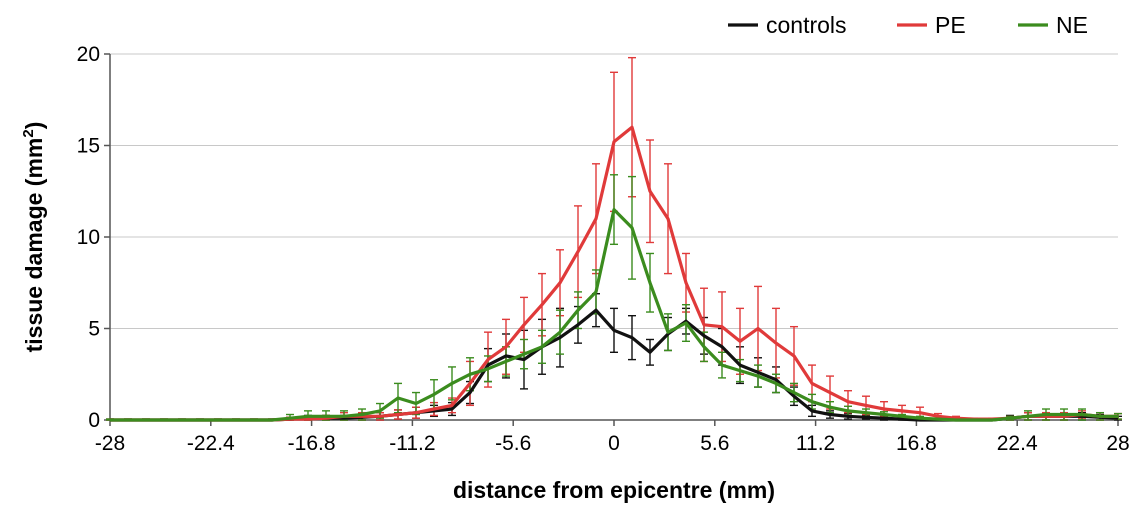 The image size is (1134, 514). Describe the element at coordinates (34, 245) in the screenshot. I see `y-axis-title-main: tissue damage (mm` at that location.